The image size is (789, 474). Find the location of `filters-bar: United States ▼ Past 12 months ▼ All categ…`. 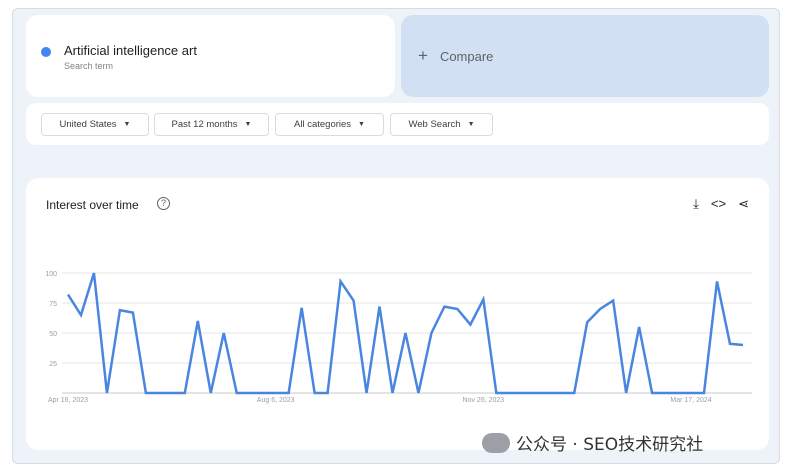

filters-bar: United States ▼ Past 12 months ▼ All categ… is located at coordinates (397, 124).